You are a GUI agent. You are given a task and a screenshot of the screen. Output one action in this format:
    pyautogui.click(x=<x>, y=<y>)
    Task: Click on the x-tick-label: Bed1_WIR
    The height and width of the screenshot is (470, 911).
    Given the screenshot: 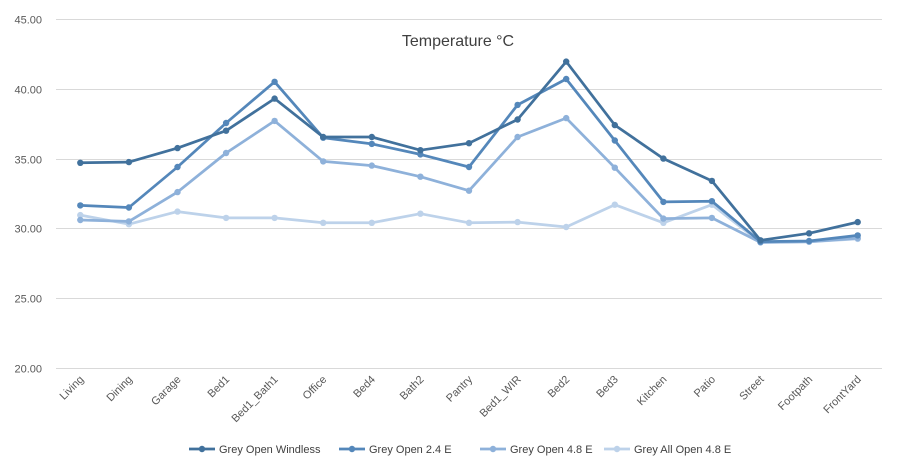 What is the action you would take?
    pyautogui.click(x=501, y=397)
    